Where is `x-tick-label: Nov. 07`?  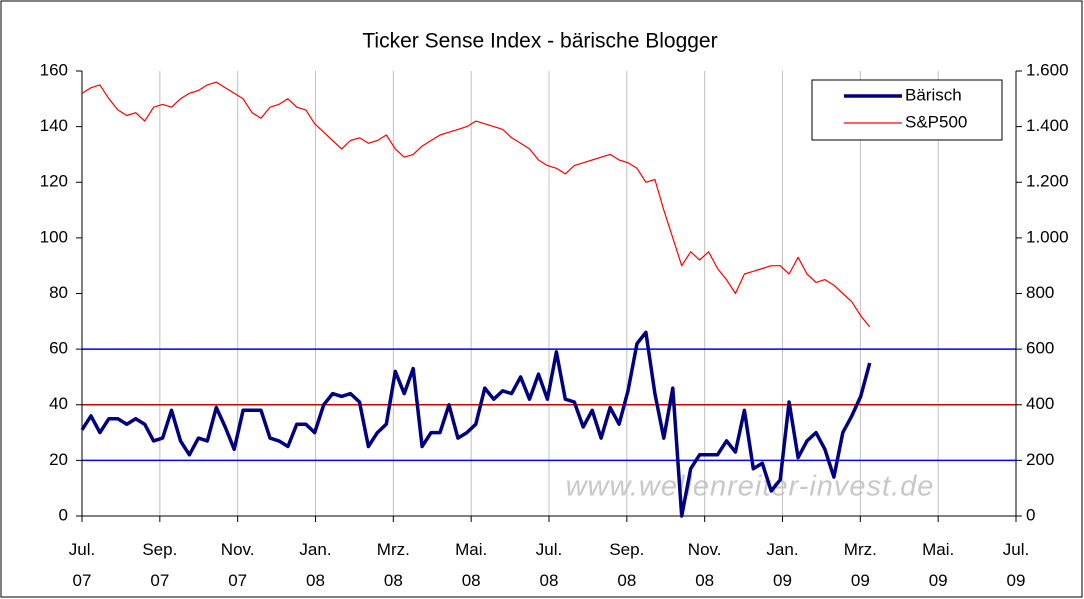 x-tick-label: Nov. 07 is located at coordinates (237, 565).